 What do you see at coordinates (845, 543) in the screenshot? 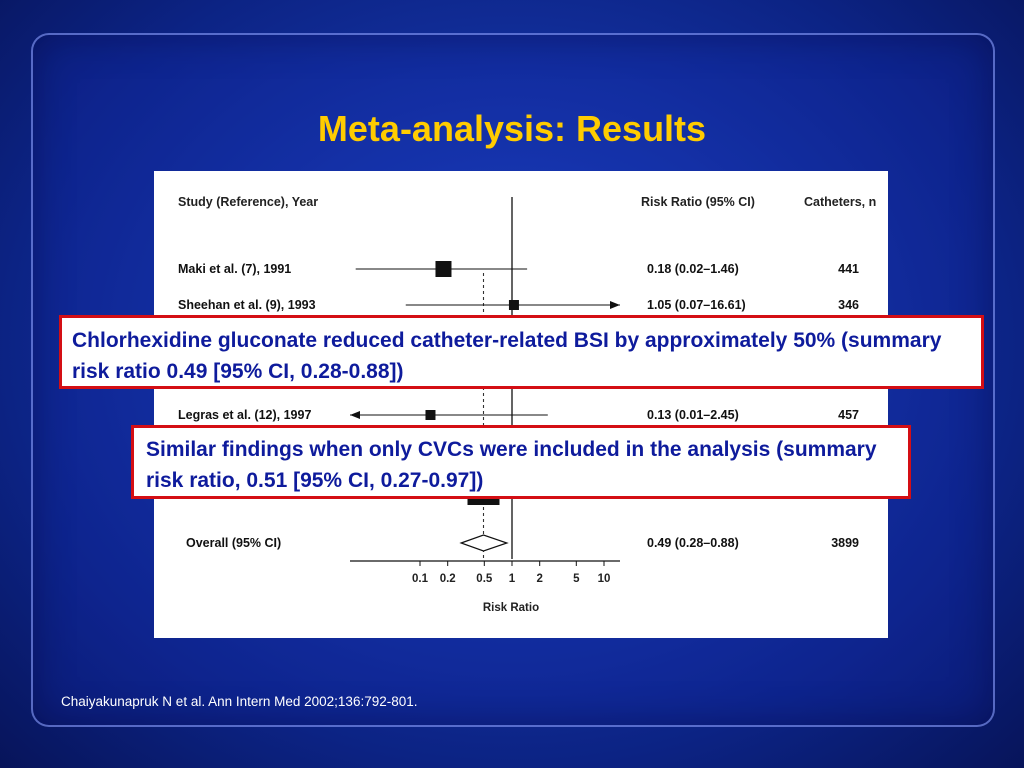
I see `overall-catheters: 3899` at bounding box center [845, 543].